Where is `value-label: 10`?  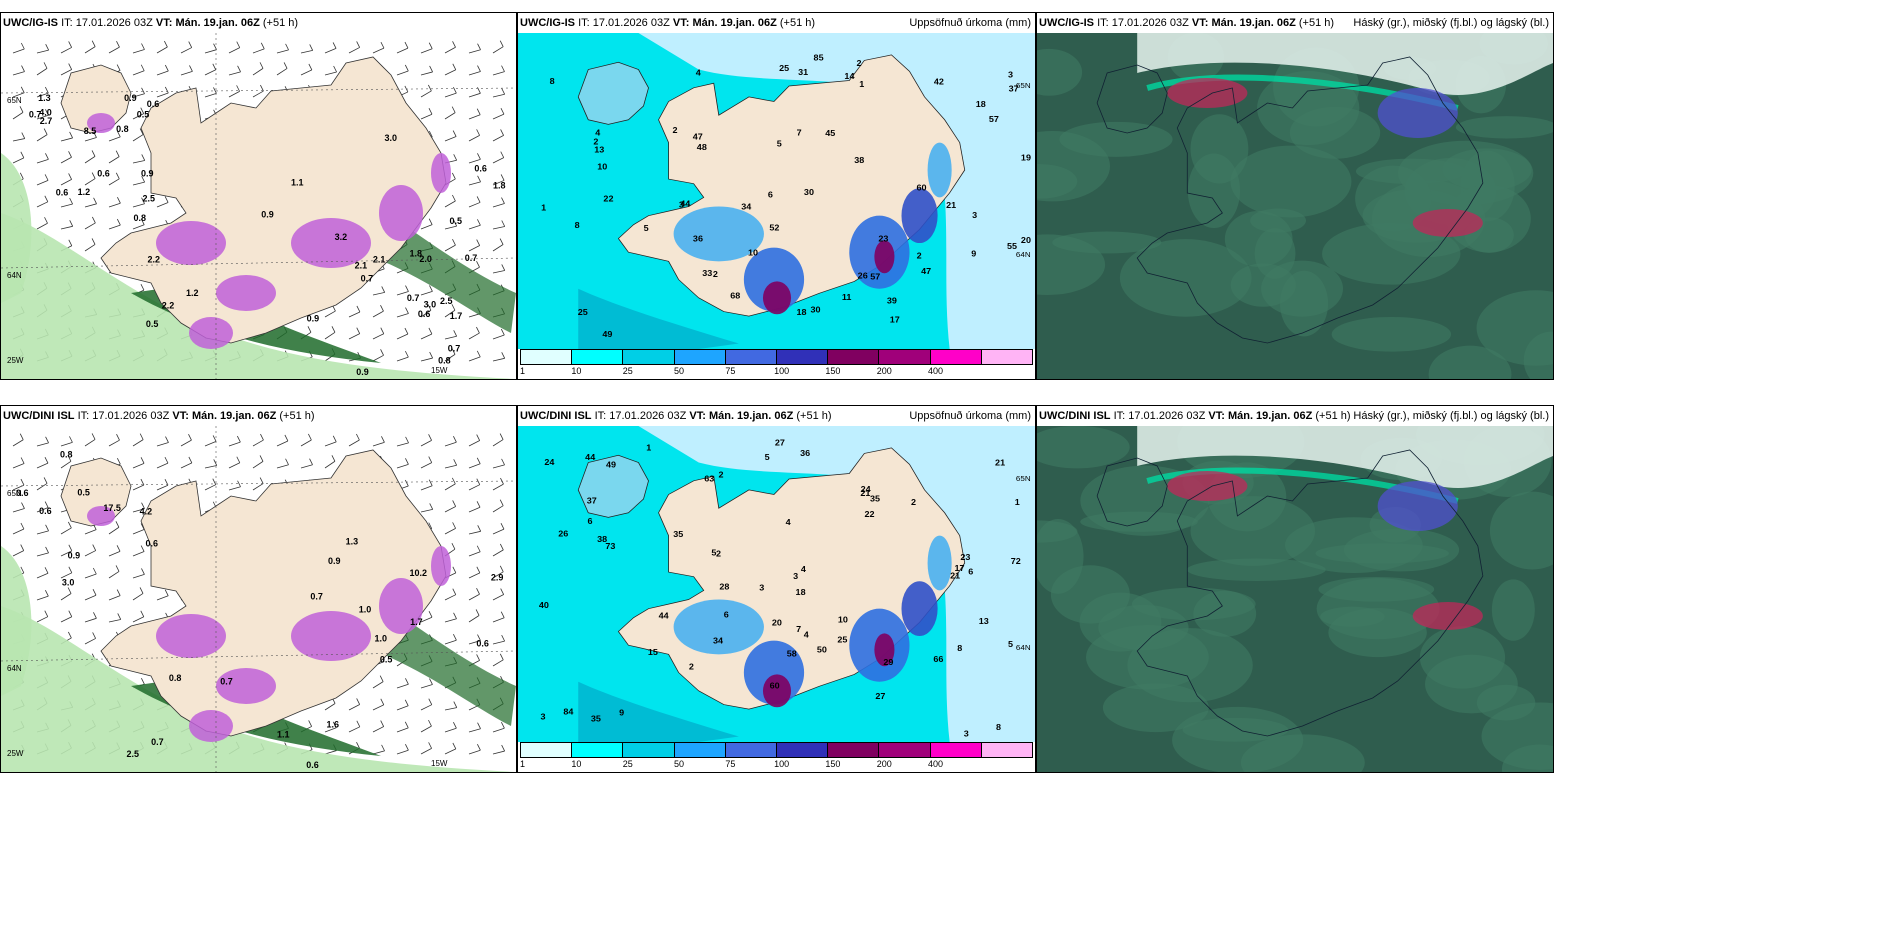 value-label: 10 is located at coordinates (753, 253).